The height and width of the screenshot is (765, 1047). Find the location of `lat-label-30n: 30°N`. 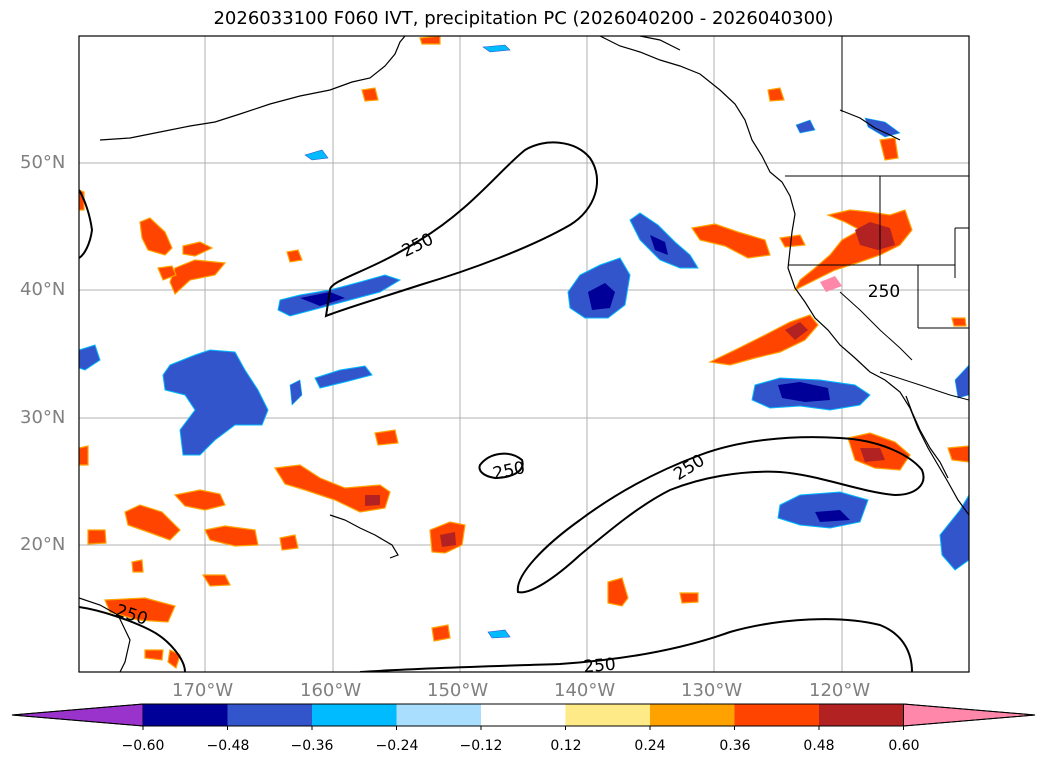

lat-label-30n: 30°N is located at coordinates (43, 417).